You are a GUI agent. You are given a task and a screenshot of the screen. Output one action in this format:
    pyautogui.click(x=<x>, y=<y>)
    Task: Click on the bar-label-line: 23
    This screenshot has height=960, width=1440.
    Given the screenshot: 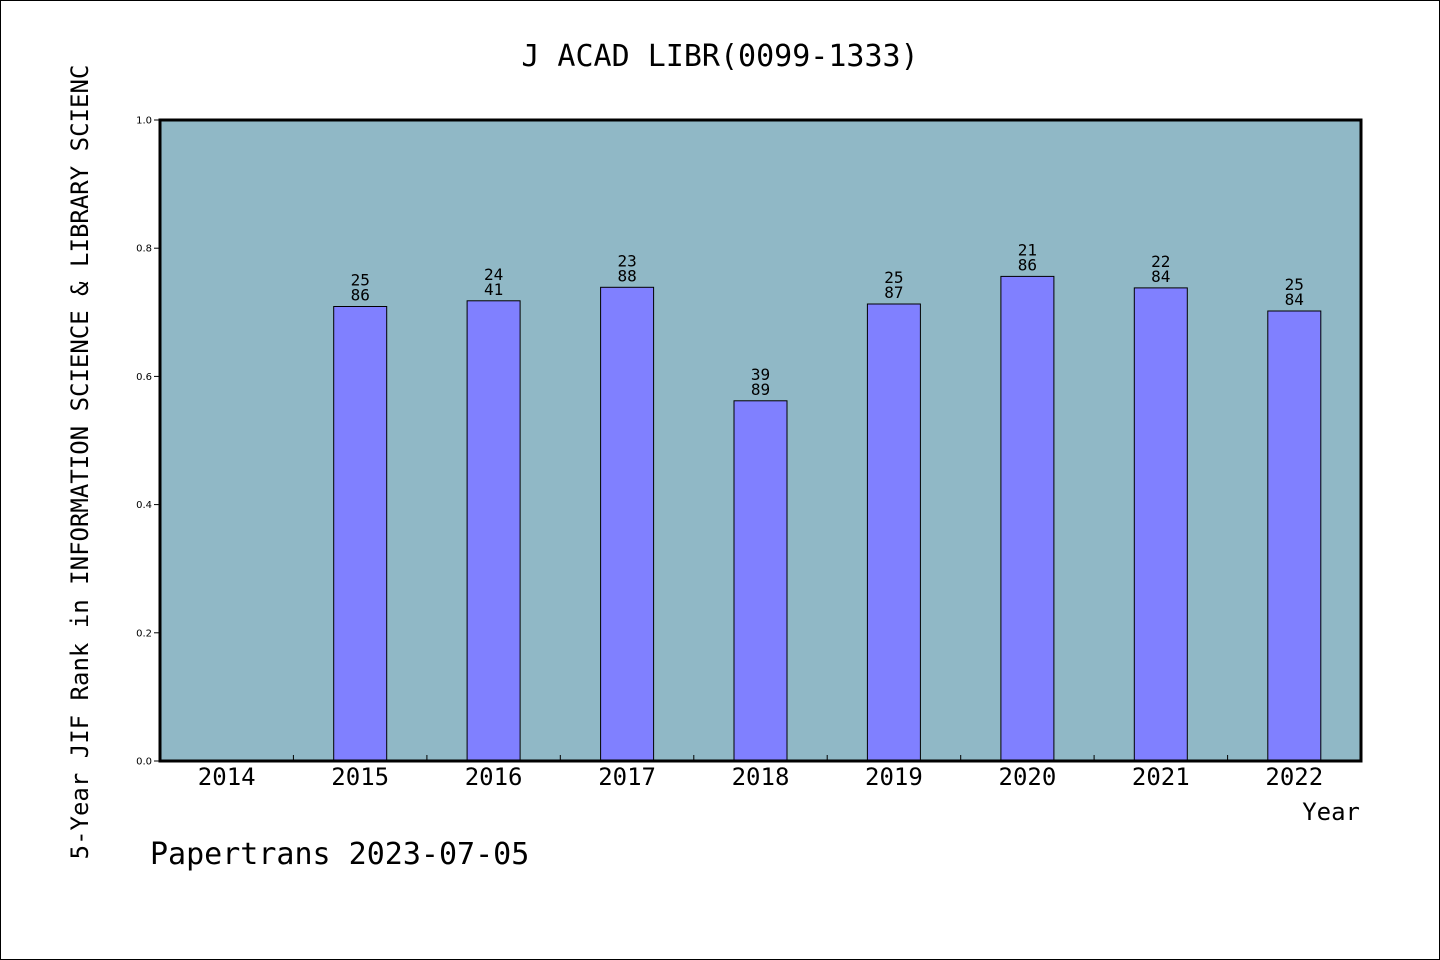 What is the action you would take?
    pyautogui.click(x=626, y=260)
    